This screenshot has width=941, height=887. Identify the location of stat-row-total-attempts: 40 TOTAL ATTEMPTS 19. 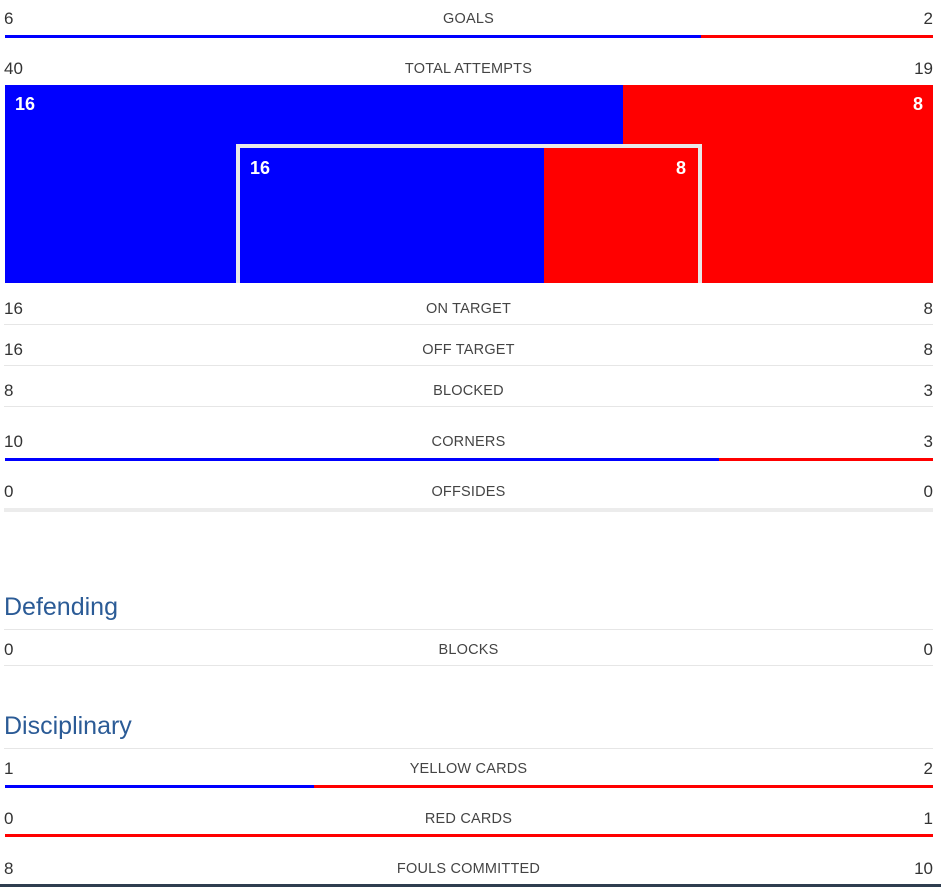
(468, 69).